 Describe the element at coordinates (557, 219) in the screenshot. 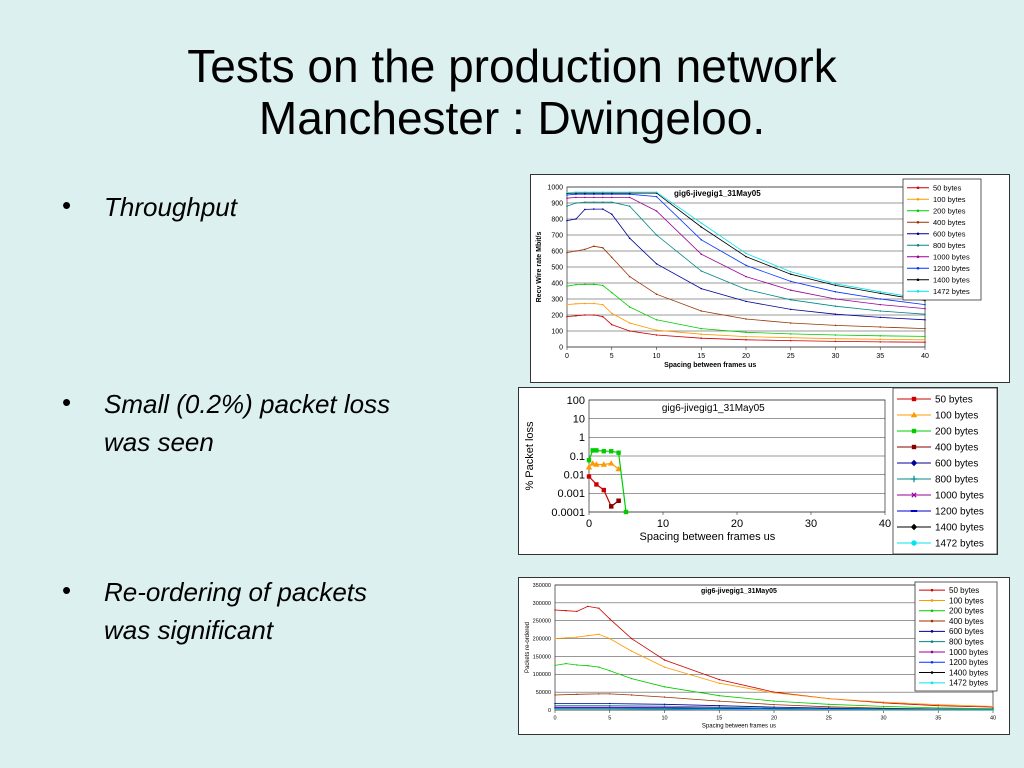

I see `y-tick-label: 800` at that location.